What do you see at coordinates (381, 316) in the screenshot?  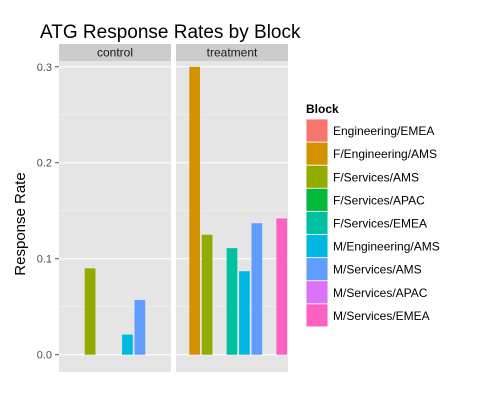 I see `legend-label: M/Services/EMEA` at bounding box center [381, 316].